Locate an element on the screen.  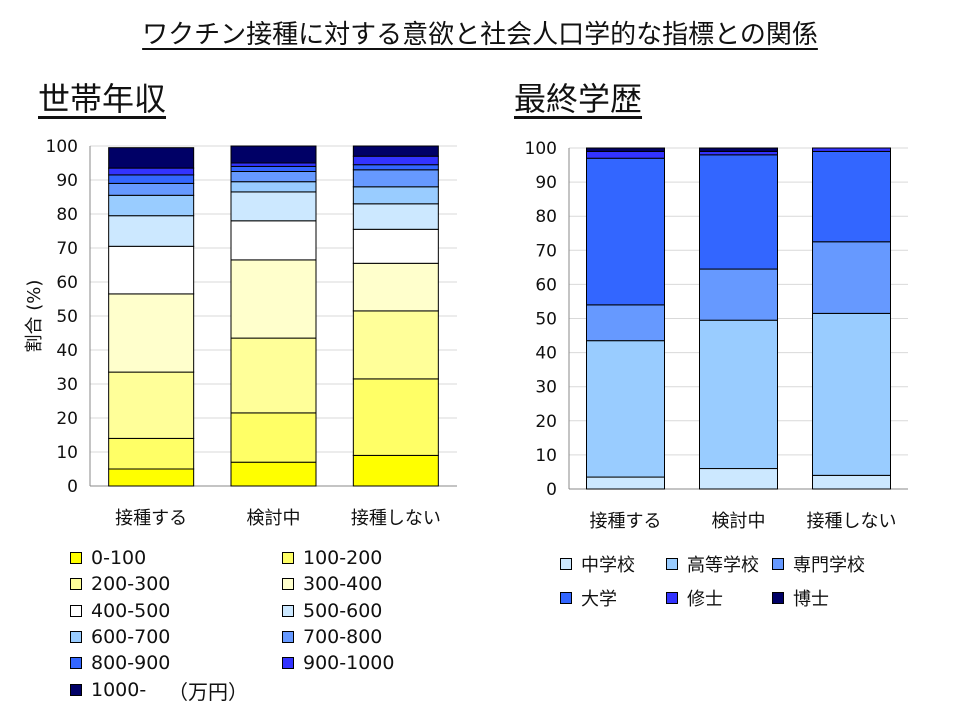
legend-item: 1000- is located at coordinates (108, 690).